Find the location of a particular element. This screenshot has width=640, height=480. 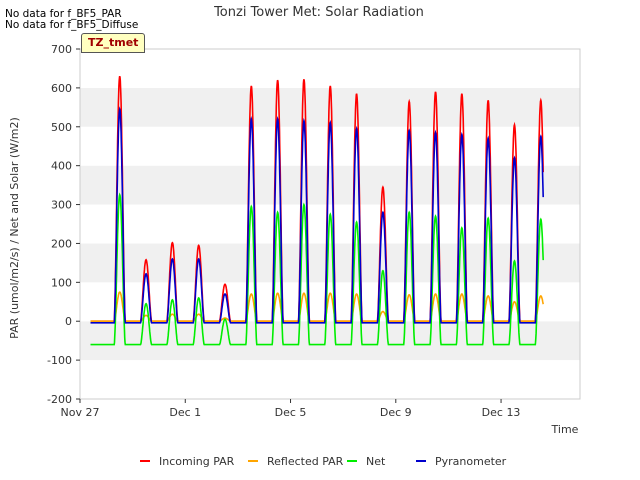

no-data-note-par: No data for f_BF5_PAR is located at coordinates (63, 14).